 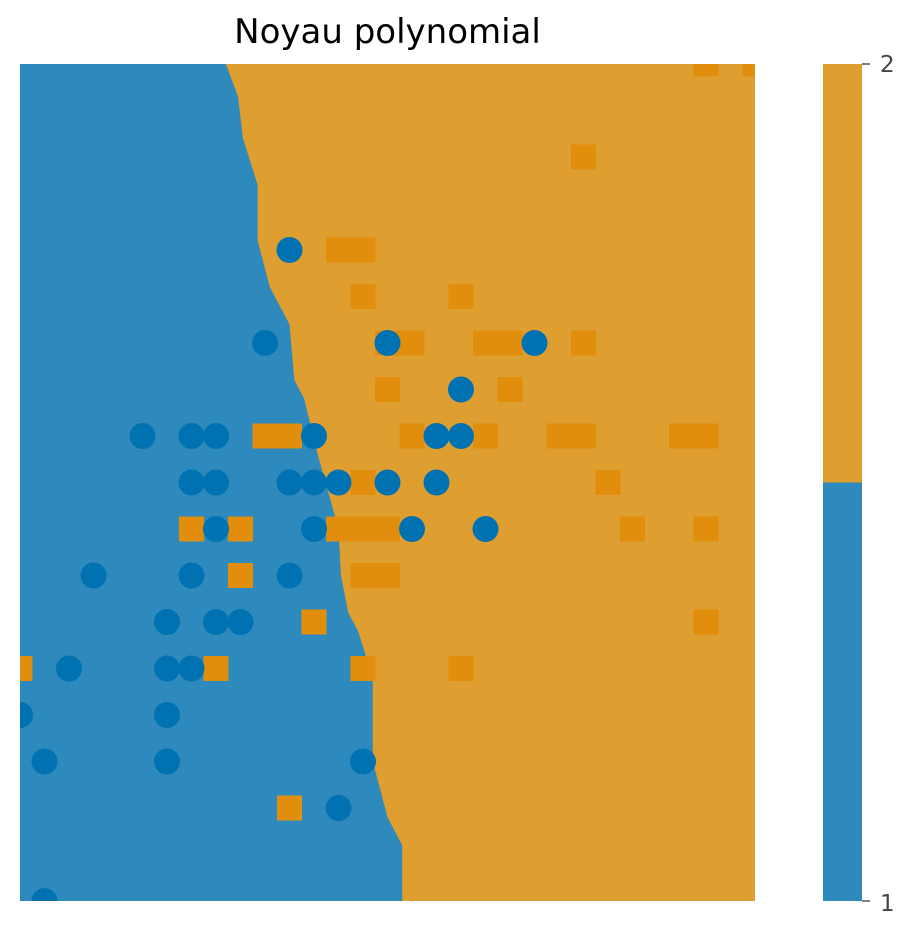 I want to click on chart-title: Noyau polynomial, so click(x=387, y=32).